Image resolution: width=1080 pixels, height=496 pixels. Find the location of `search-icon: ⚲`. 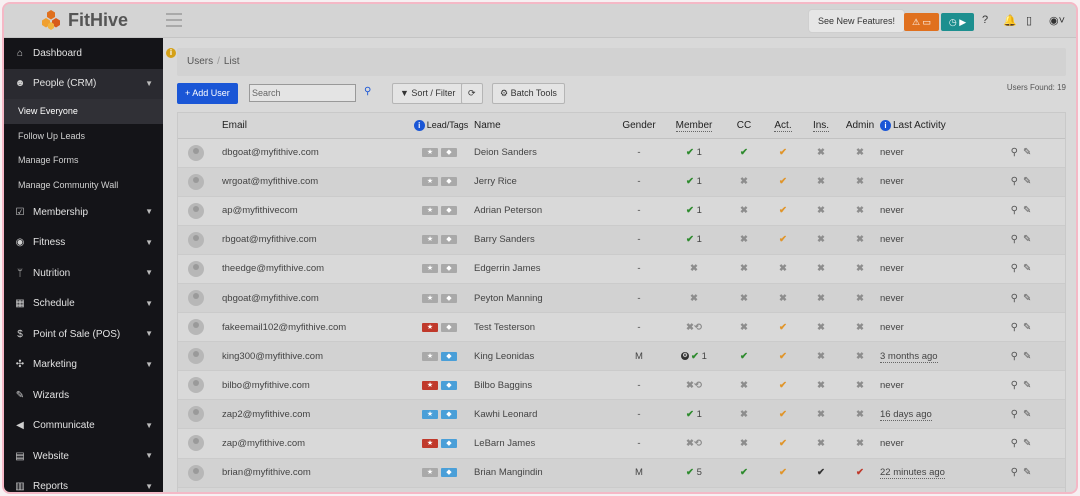

search-icon: ⚲ is located at coordinates (368, 91).